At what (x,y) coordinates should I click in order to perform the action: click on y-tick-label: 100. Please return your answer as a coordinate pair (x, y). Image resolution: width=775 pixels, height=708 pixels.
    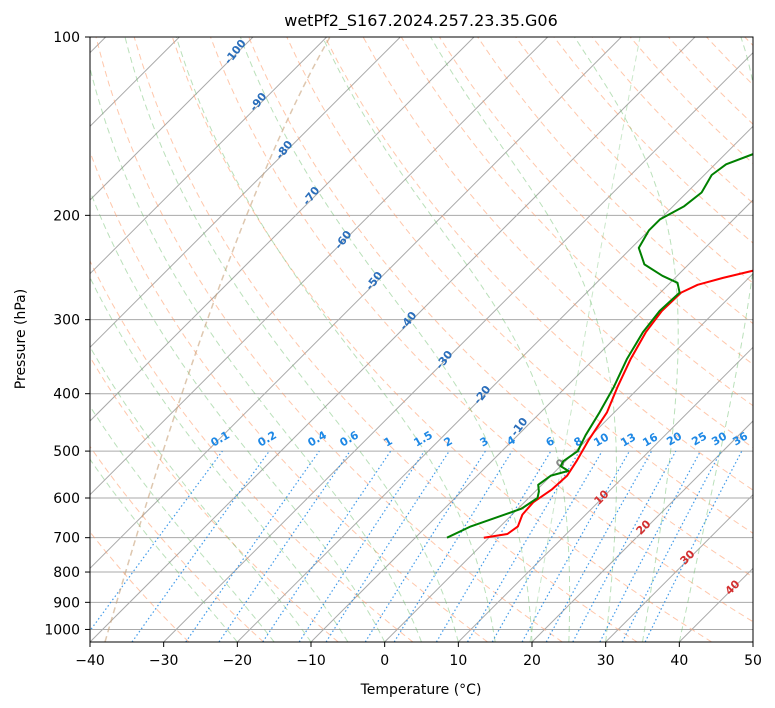
    Looking at the image, I should click on (66, 38).